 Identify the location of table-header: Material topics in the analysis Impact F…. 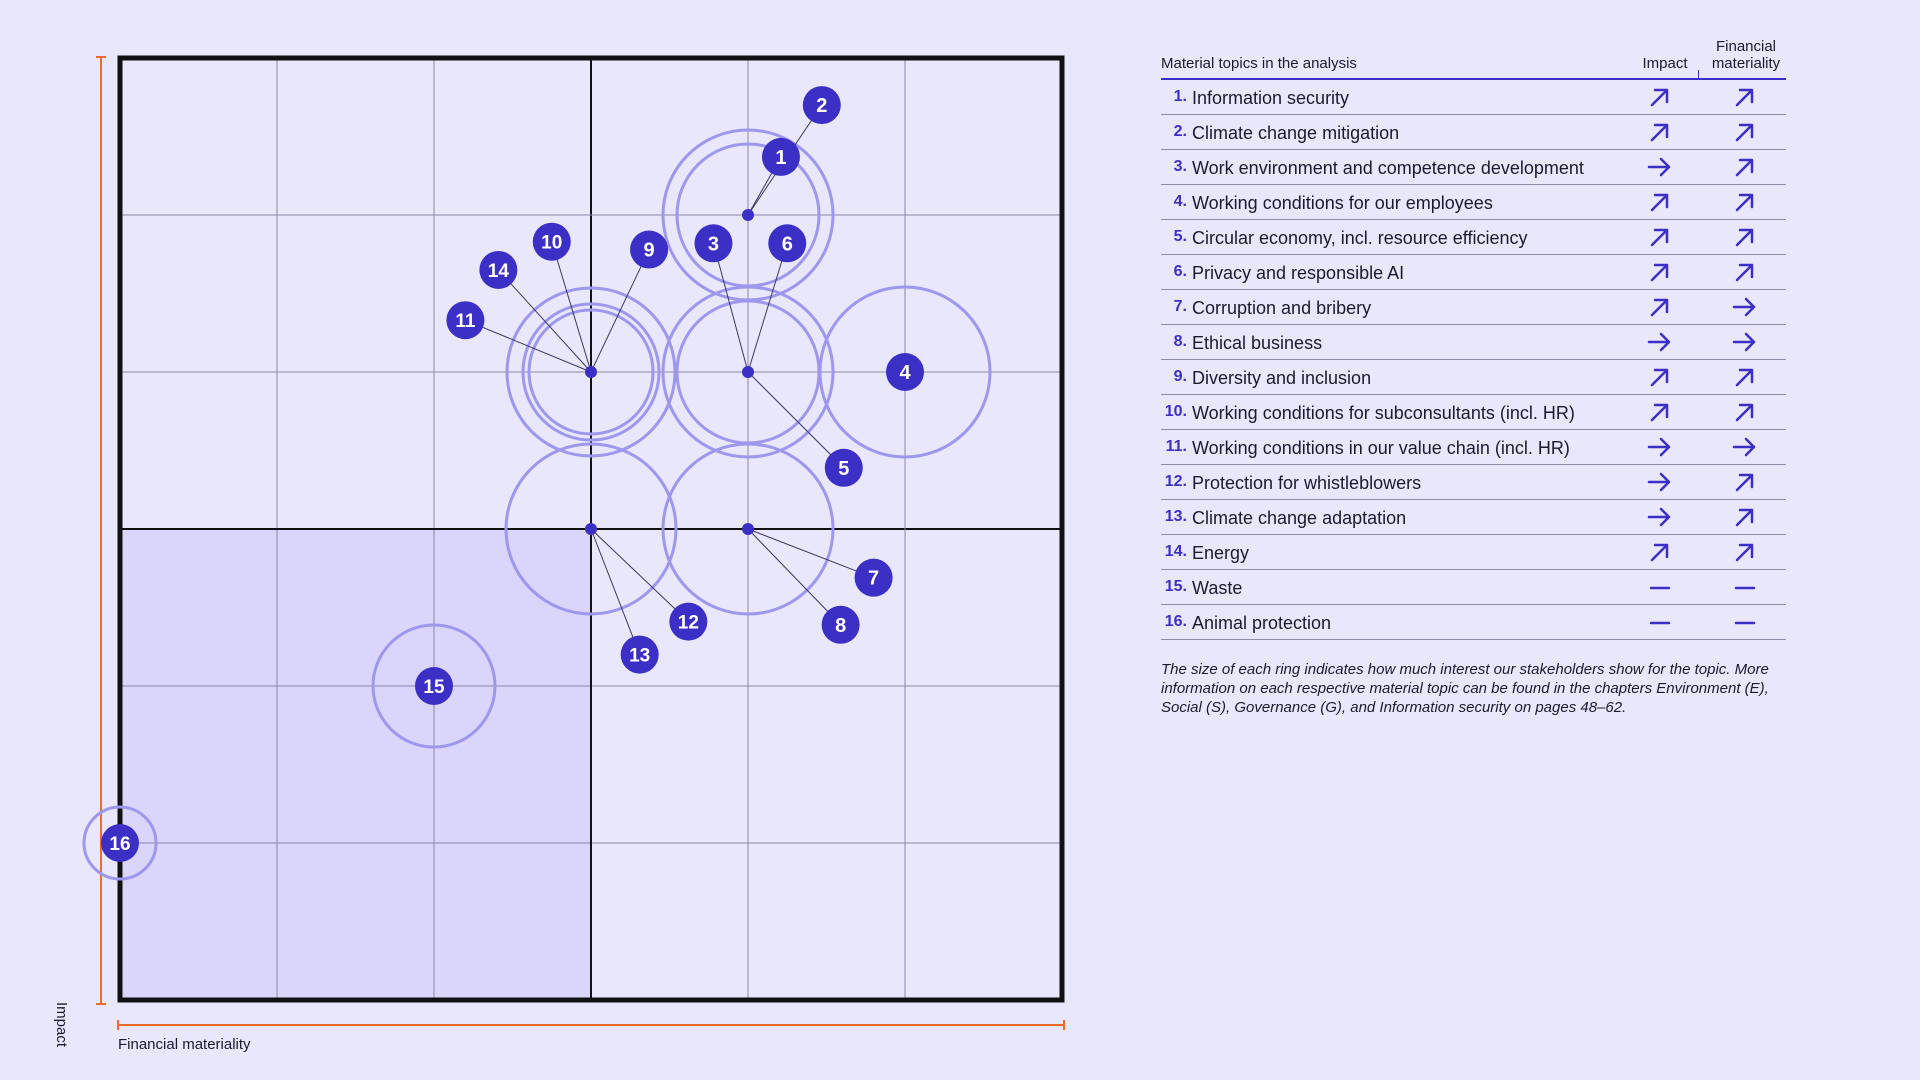
(1473, 57).